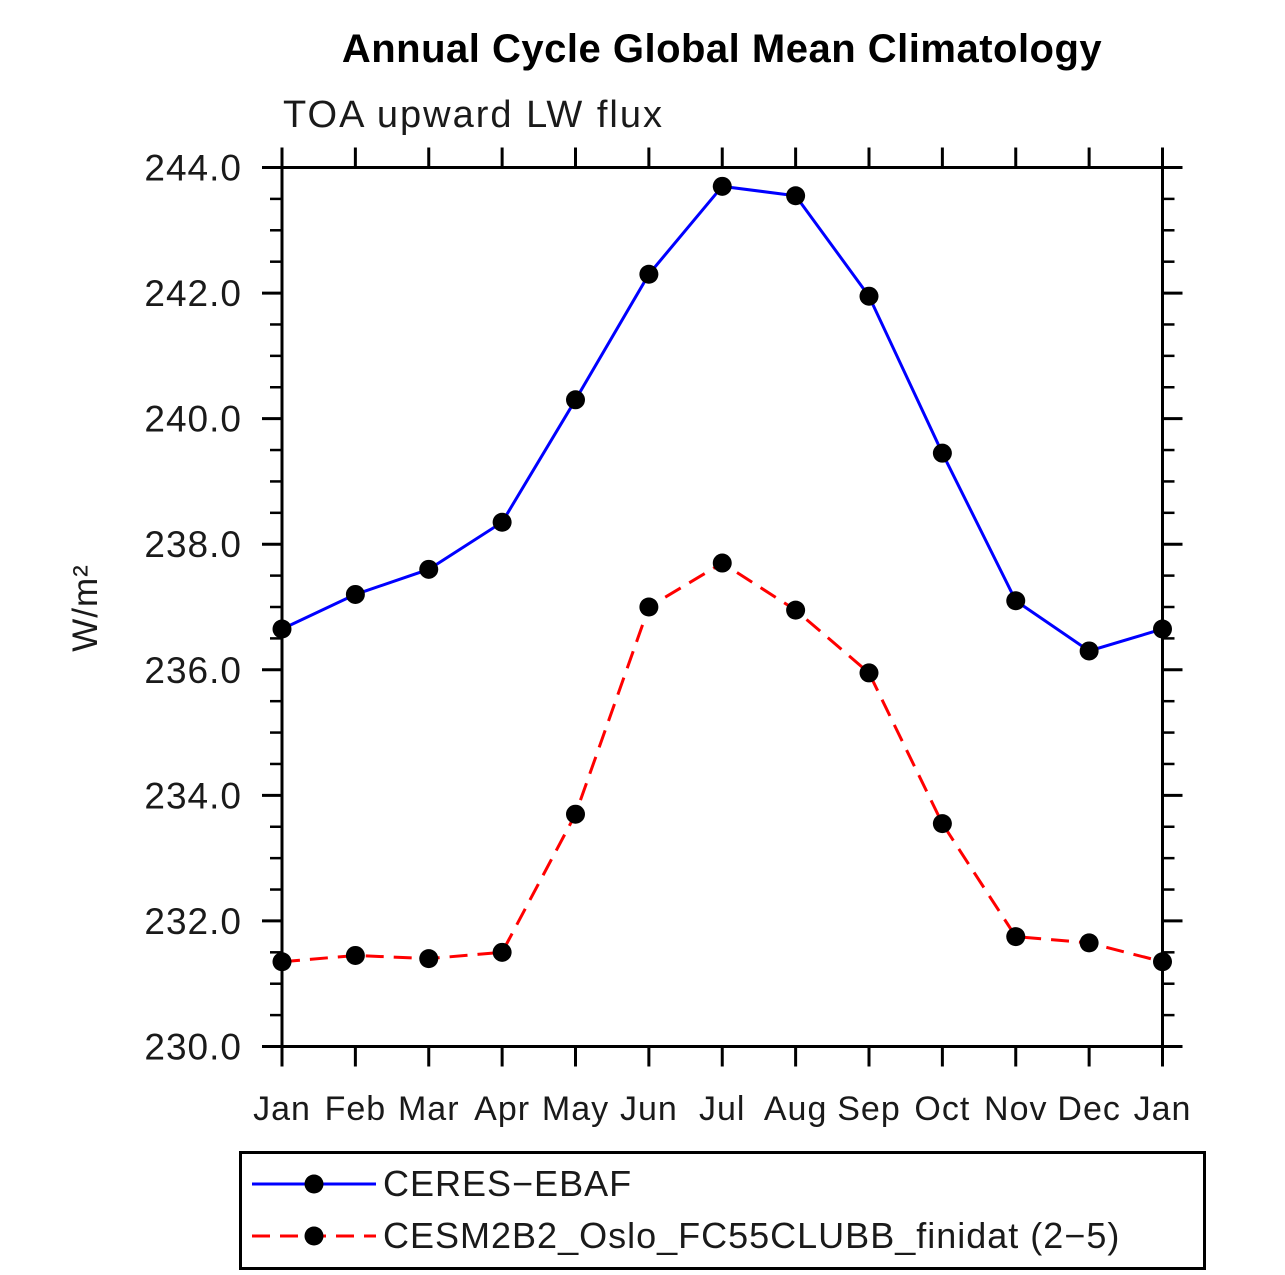 This screenshot has width=1285, height=1275. I want to click on x-tick-labels: Jan Feb Mar Apr May Jun Jul Aug Sep Oct Nov Dec Jan, so click(722, 1109).